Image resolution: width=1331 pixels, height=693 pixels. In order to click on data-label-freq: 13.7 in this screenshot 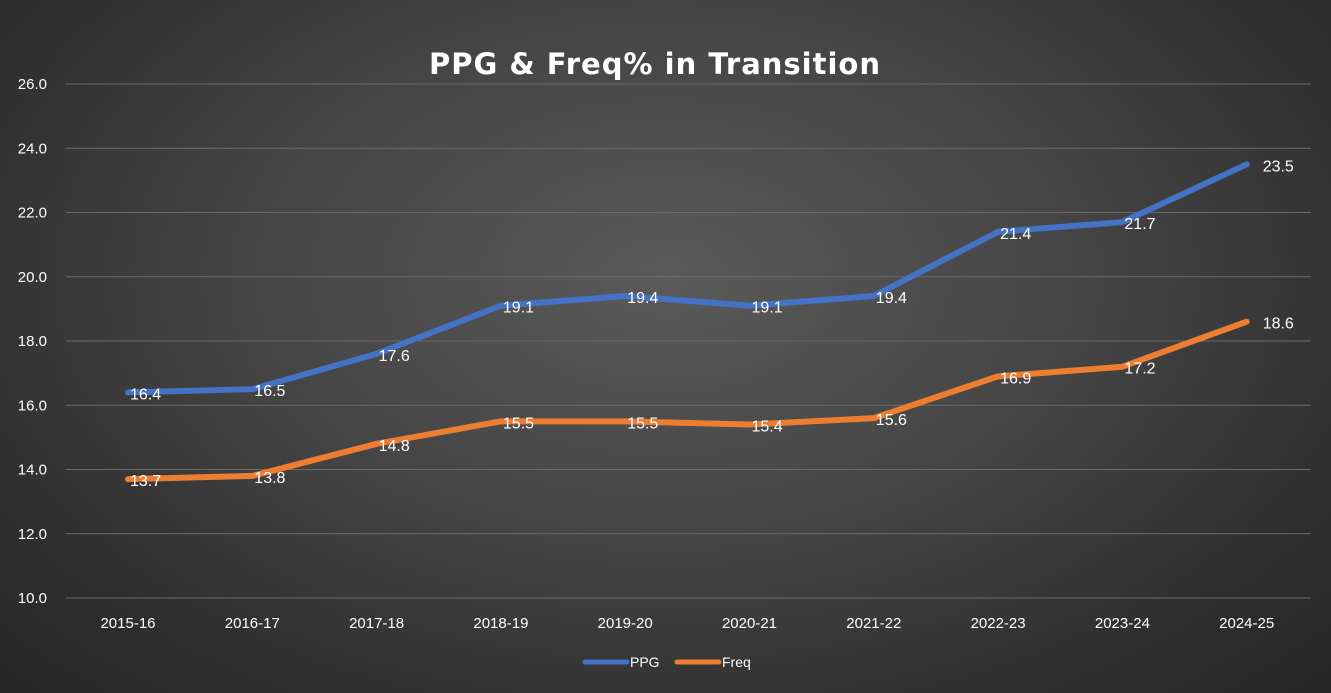, I will do `click(145, 481)`.